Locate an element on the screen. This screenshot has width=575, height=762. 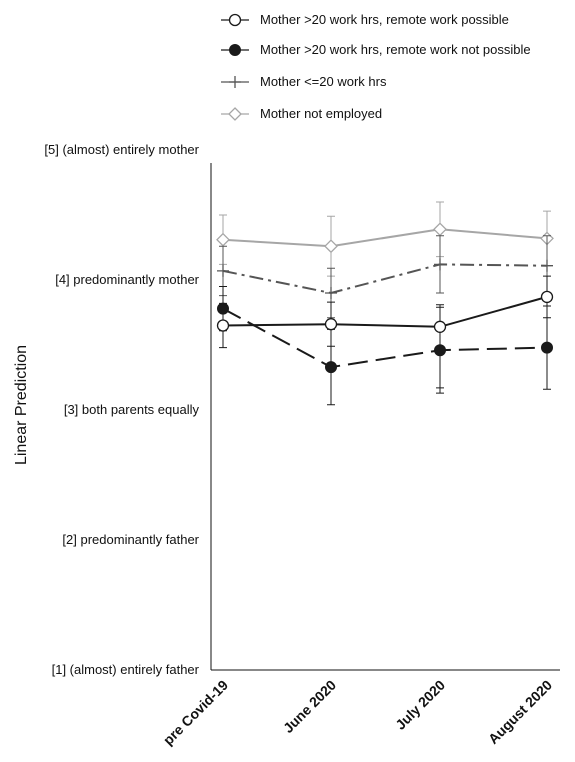
error-bar is located at coordinates (440, 346).